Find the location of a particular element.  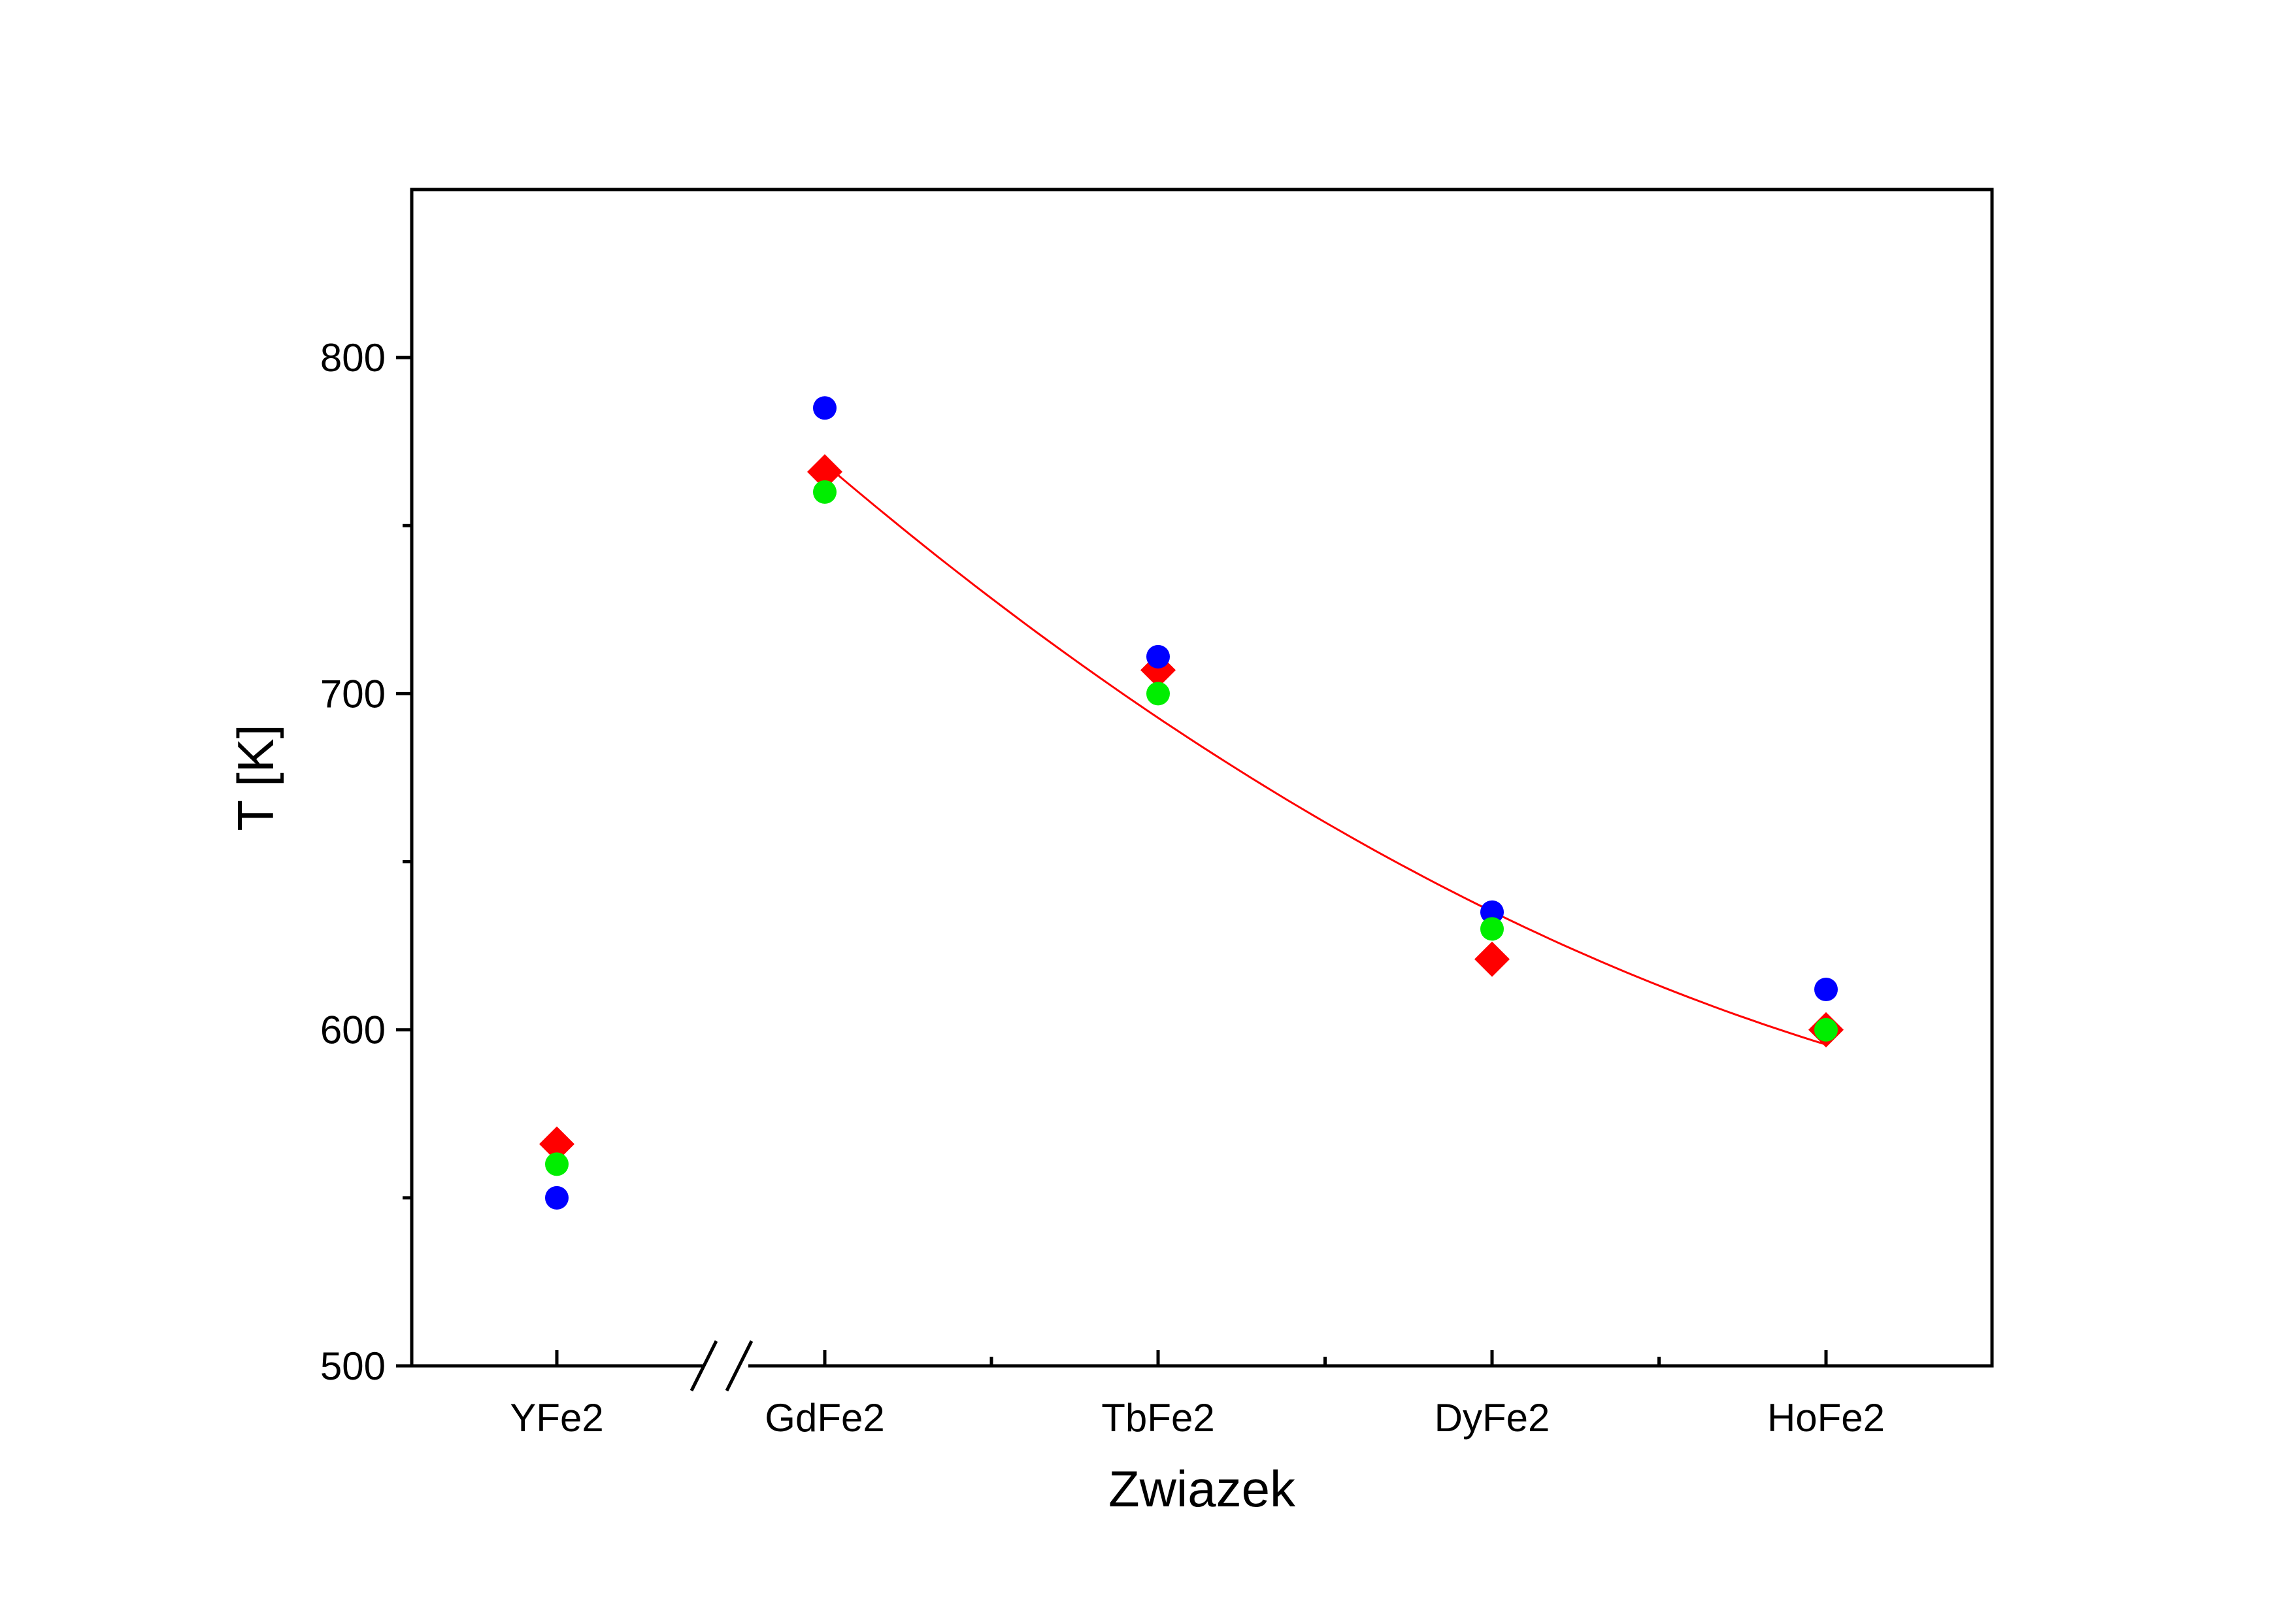

y-tick-label: 600 is located at coordinates (353, 1030).